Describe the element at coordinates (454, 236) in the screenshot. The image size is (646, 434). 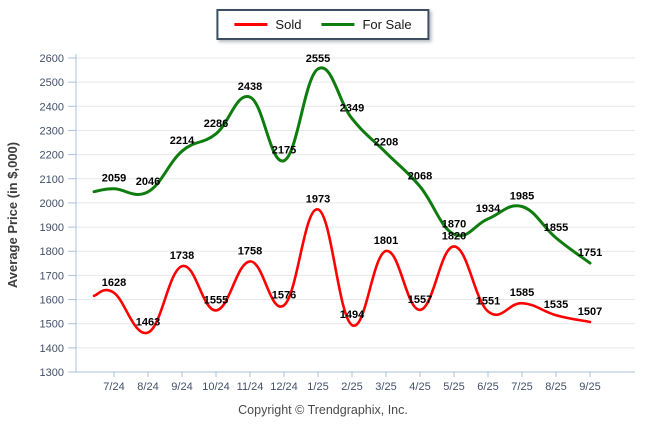
I see `data-label: 1820` at that location.